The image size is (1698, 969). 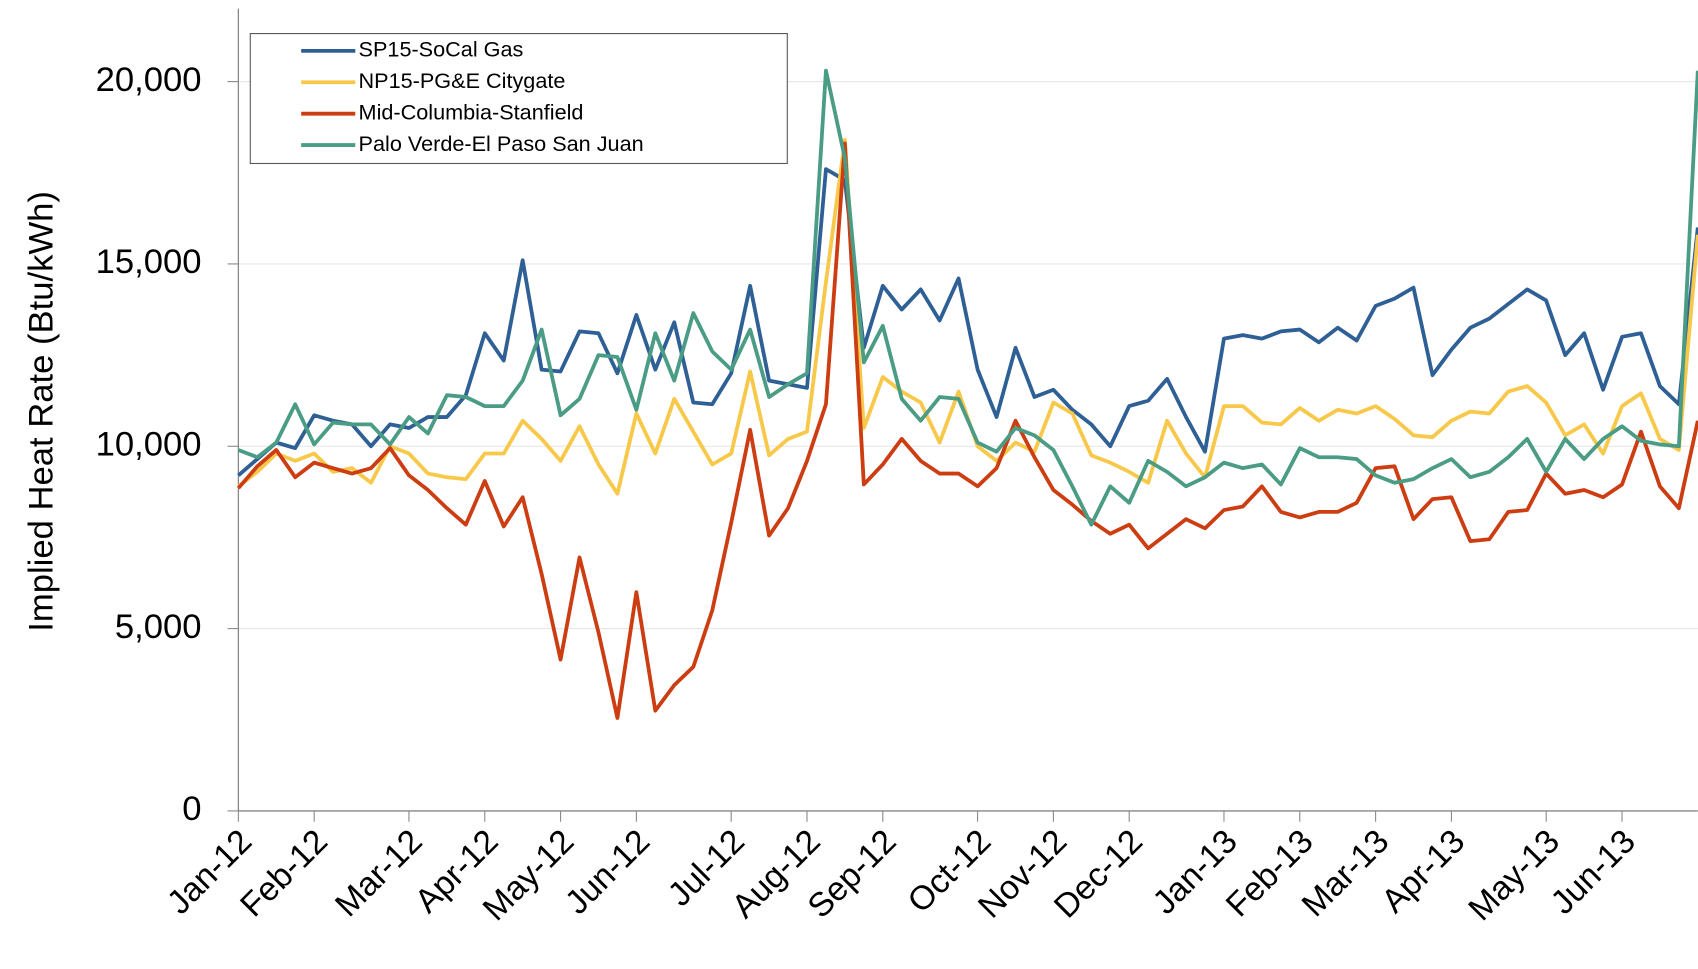 I want to click on x-tick-label: Mar-12, so click(x=378, y=873).